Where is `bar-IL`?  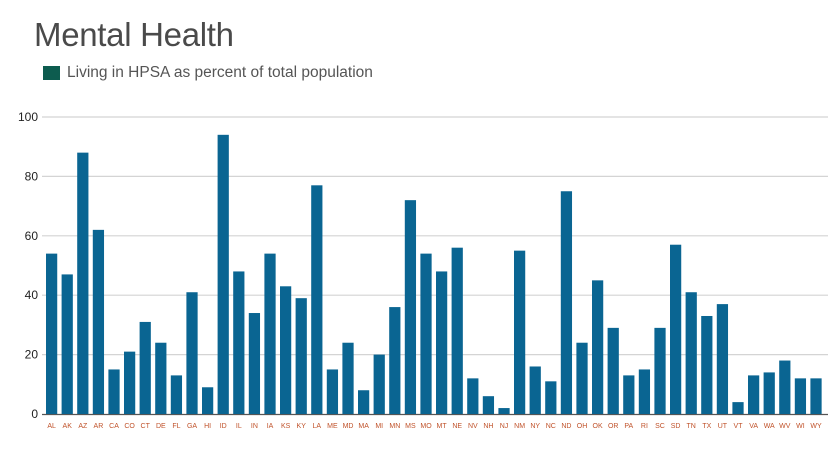
bar-IL is located at coordinates (239, 342).